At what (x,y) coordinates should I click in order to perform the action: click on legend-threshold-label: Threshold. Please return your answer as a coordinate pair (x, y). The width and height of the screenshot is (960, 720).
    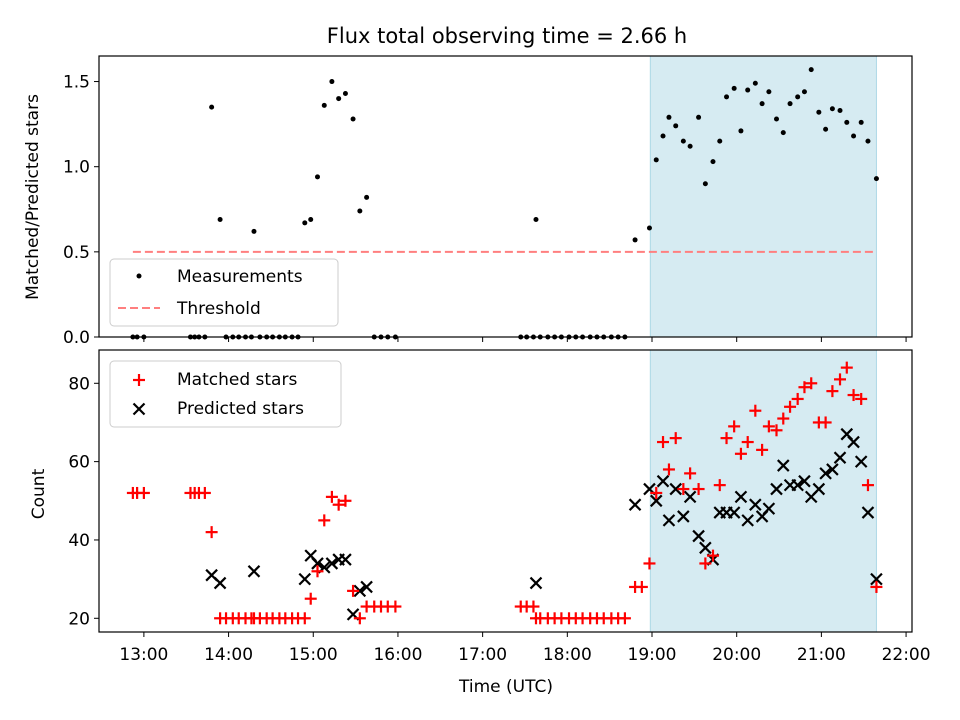
    Looking at the image, I should click on (218, 309).